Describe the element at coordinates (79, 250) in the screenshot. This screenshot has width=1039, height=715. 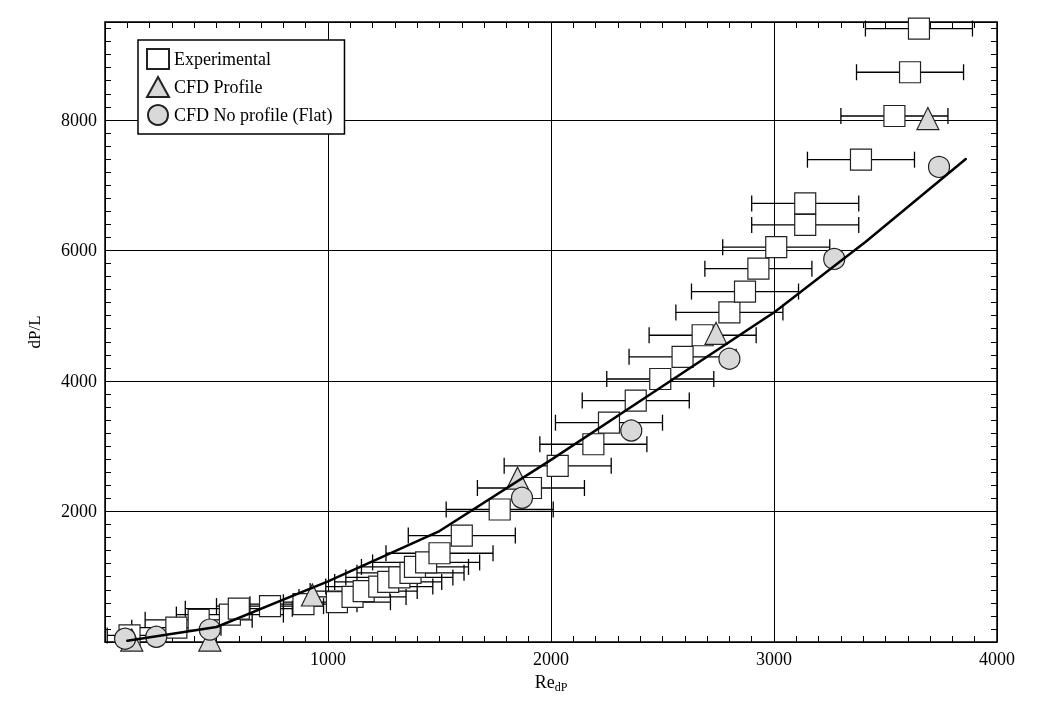
I see `y-tick-label: 6000` at that location.